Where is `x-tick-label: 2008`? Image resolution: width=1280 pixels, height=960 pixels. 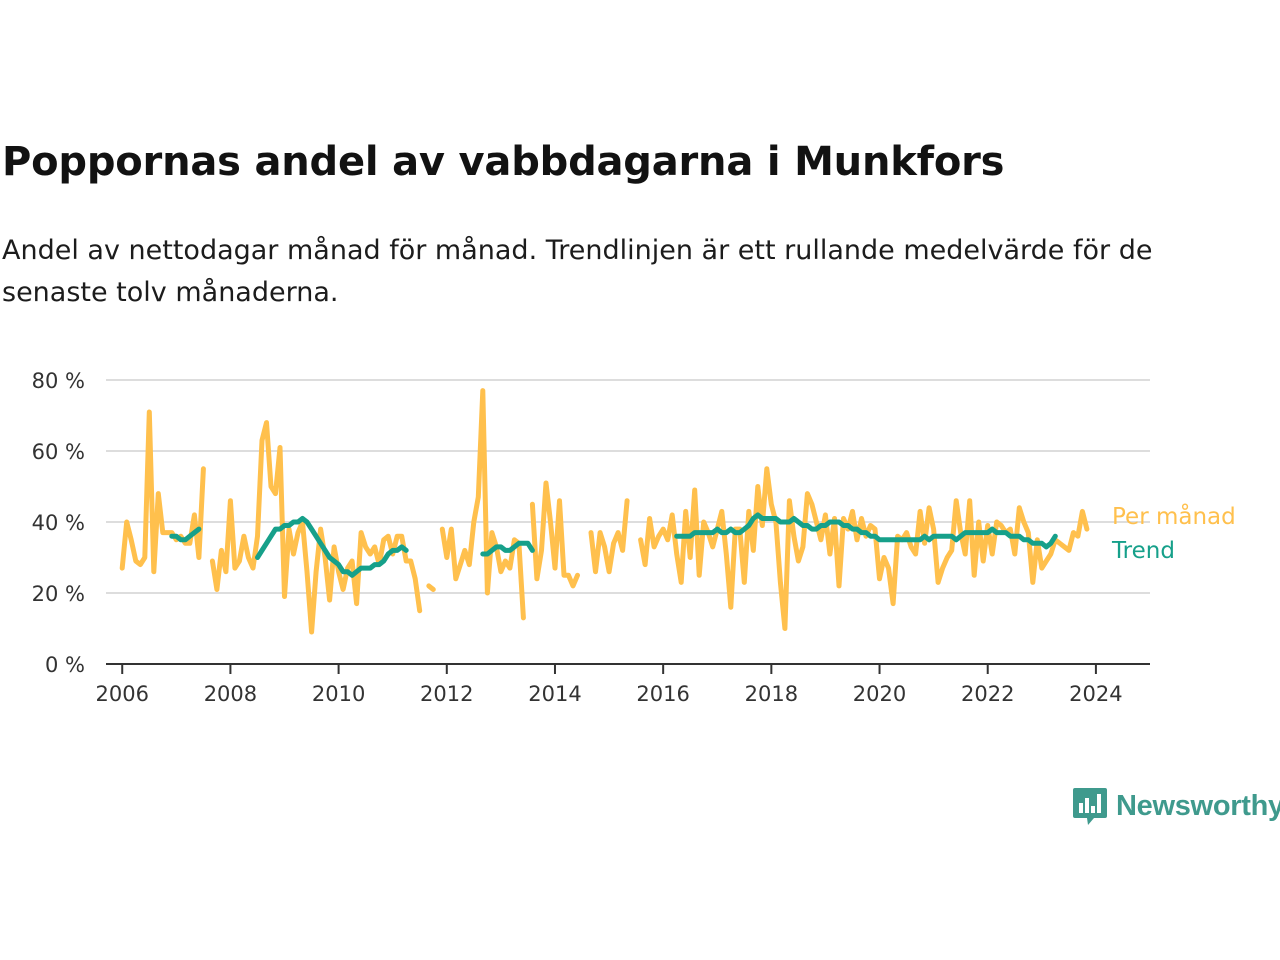 x-tick-label: 2008 is located at coordinates (230, 694).